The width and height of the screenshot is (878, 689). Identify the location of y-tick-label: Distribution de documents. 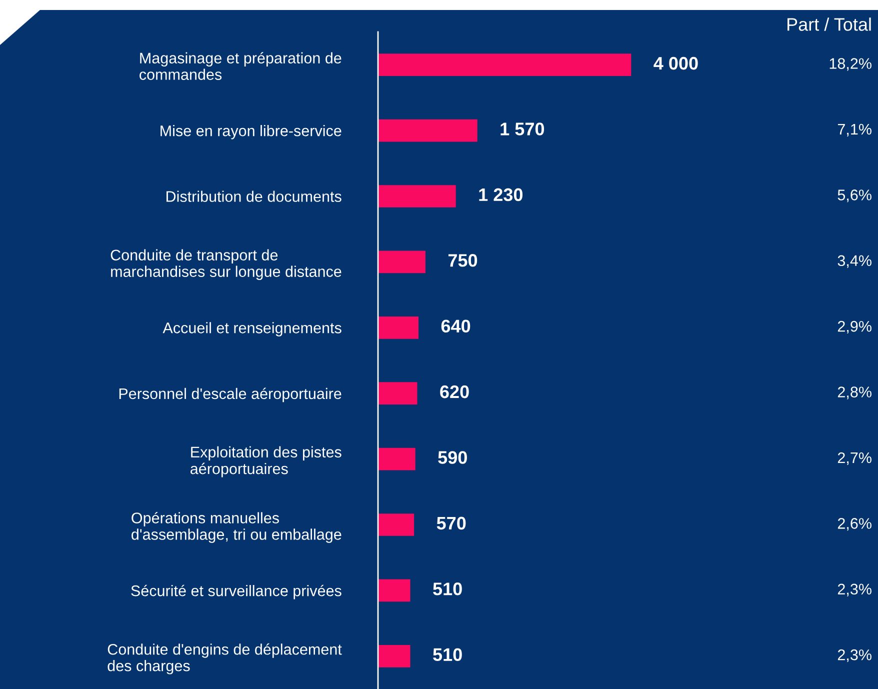
(254, 196).